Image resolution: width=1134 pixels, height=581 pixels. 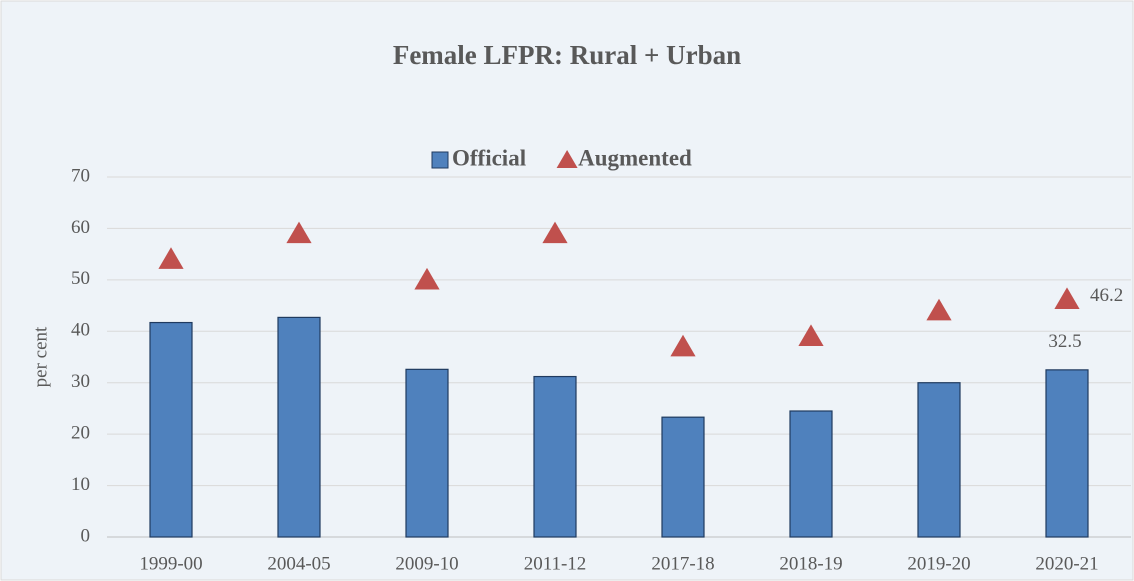 I want to click on y-tick-label: 50, so click(x=80, y=278).